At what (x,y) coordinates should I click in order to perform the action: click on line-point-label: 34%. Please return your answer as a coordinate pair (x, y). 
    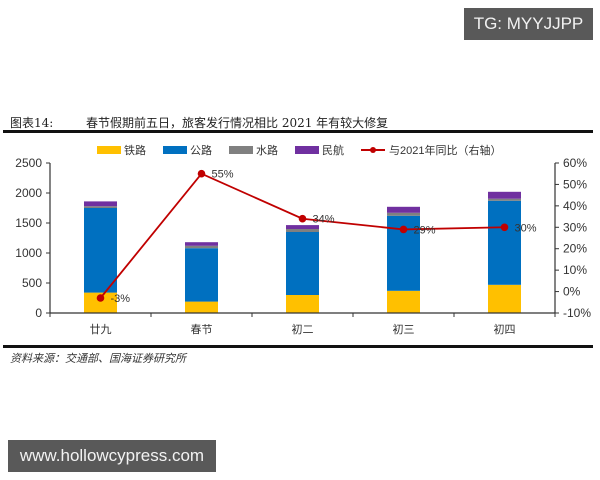
    Looking at the image, I should click on (324, 220).